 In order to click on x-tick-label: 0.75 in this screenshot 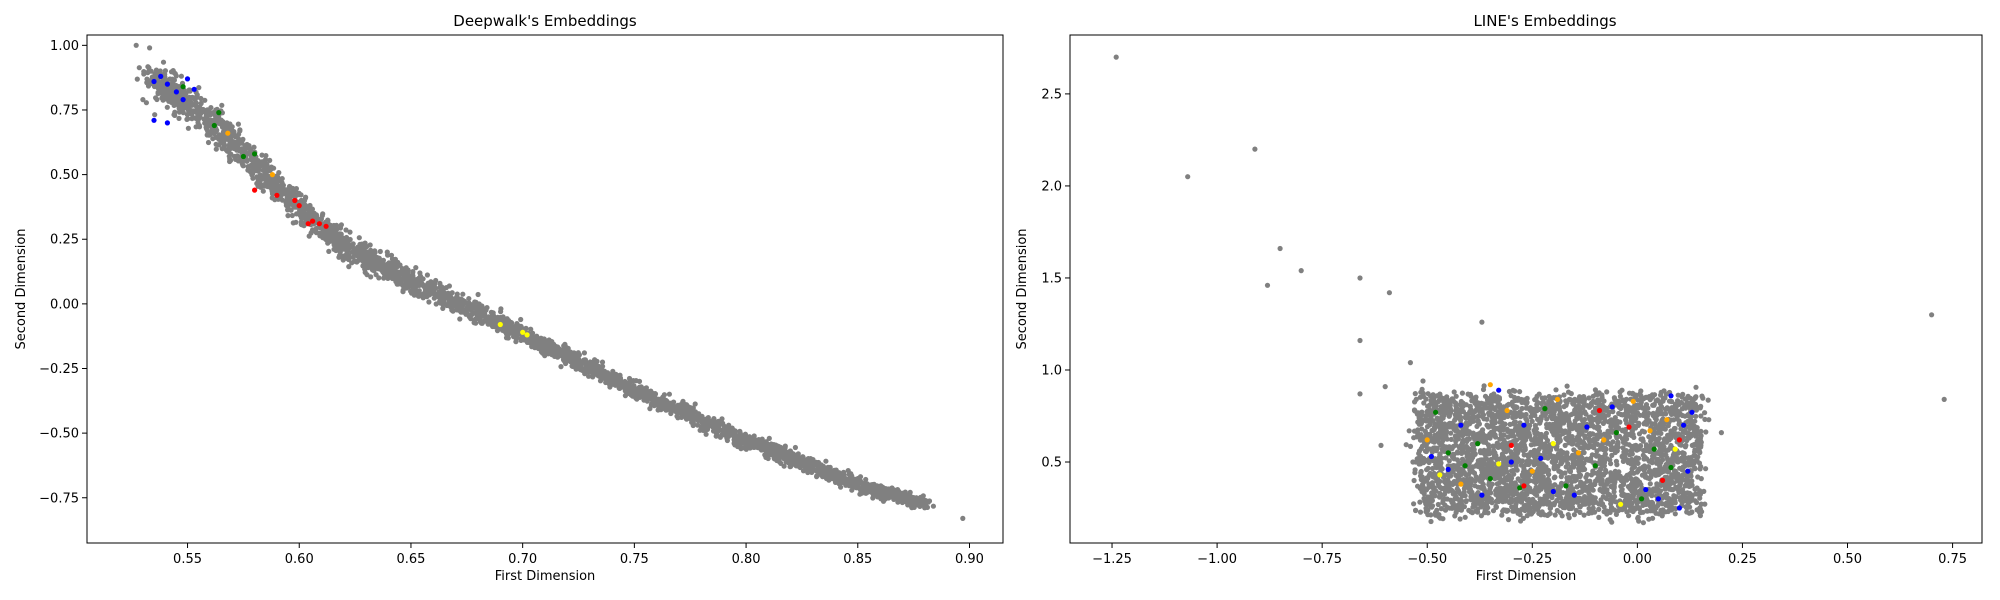, I will do `click(634, 559)`.